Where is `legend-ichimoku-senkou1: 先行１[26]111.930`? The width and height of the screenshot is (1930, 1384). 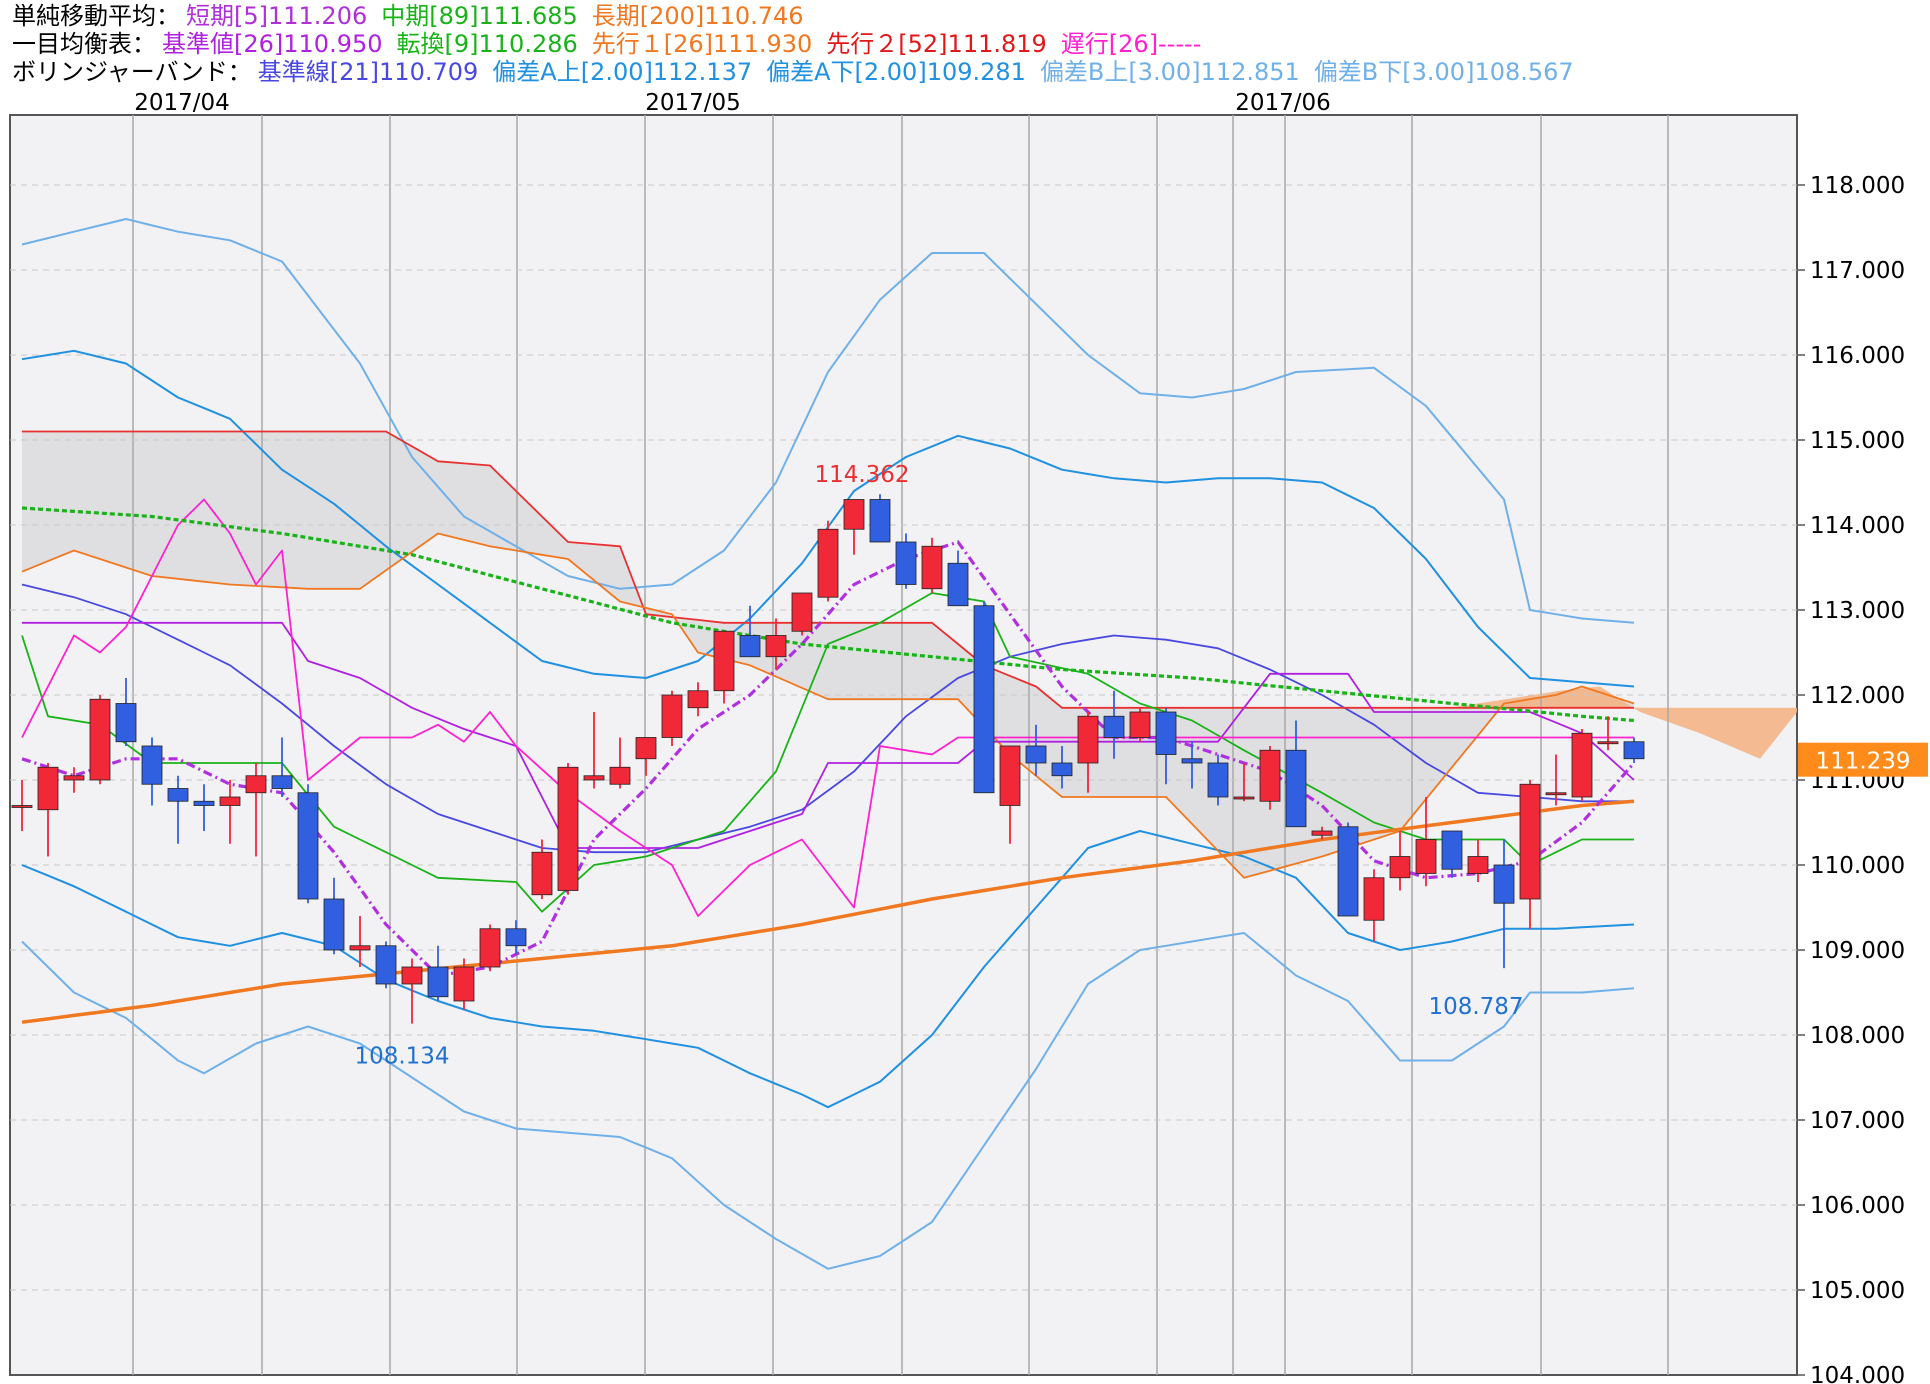 legend-ichimoku-senkou1: 先行１[26]111.930 is located at coordinates (702, 44).